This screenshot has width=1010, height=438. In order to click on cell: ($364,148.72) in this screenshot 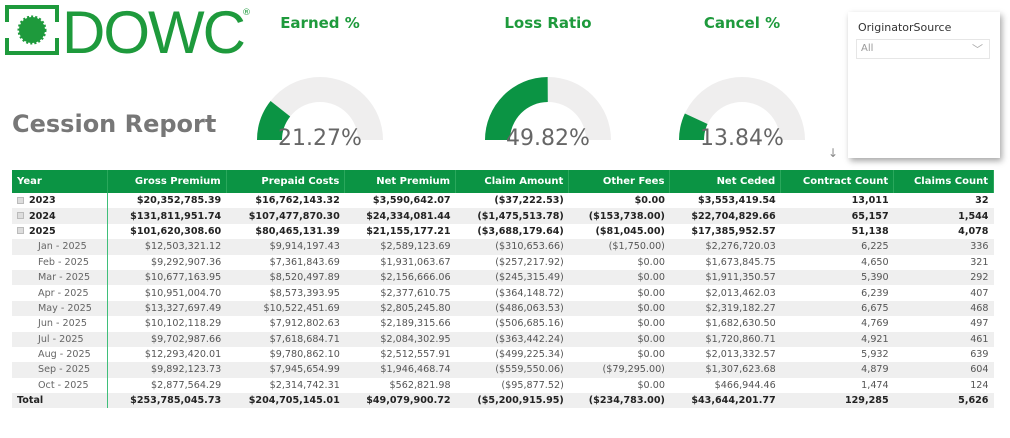, I will do `click(512, 292)`.